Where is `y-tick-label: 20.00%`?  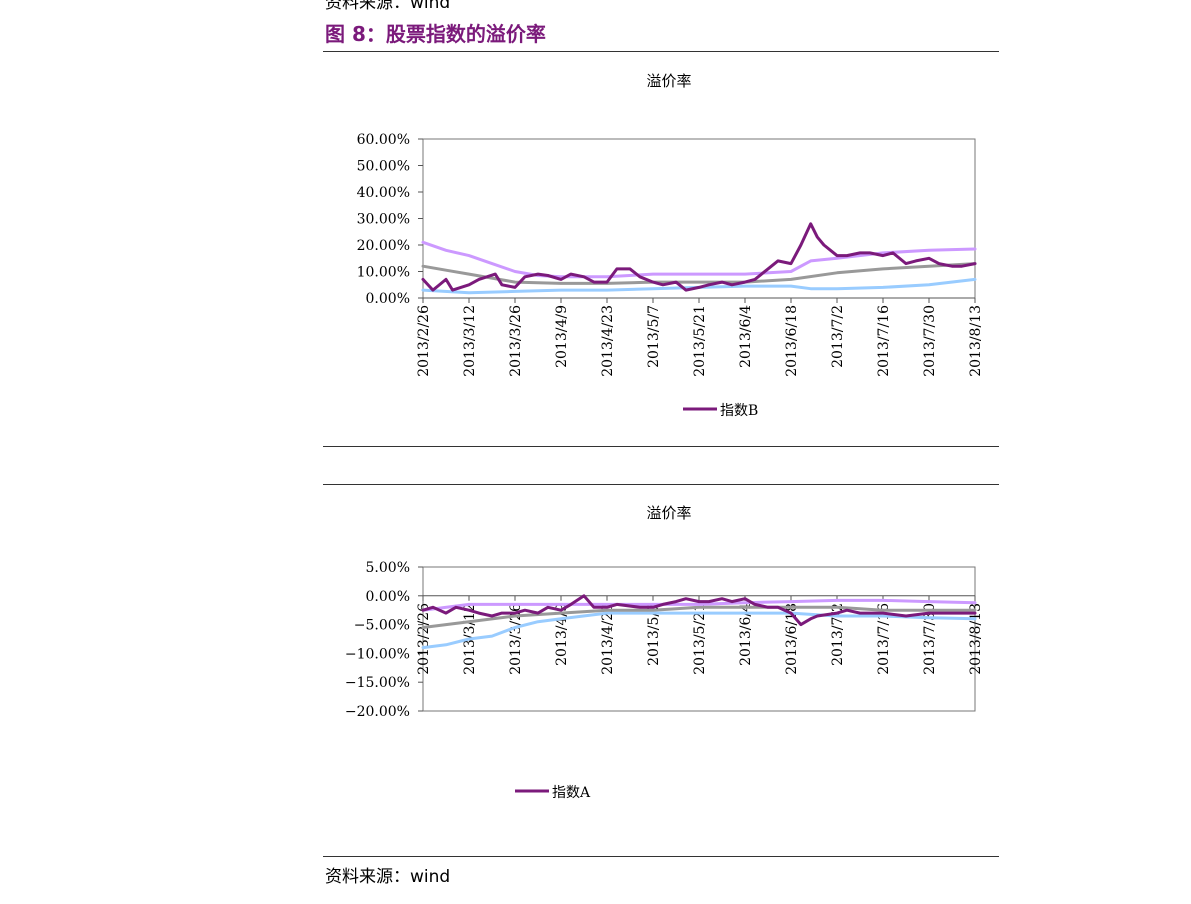 y-tick-label: 20.00% is located at coordinates (383, 246).